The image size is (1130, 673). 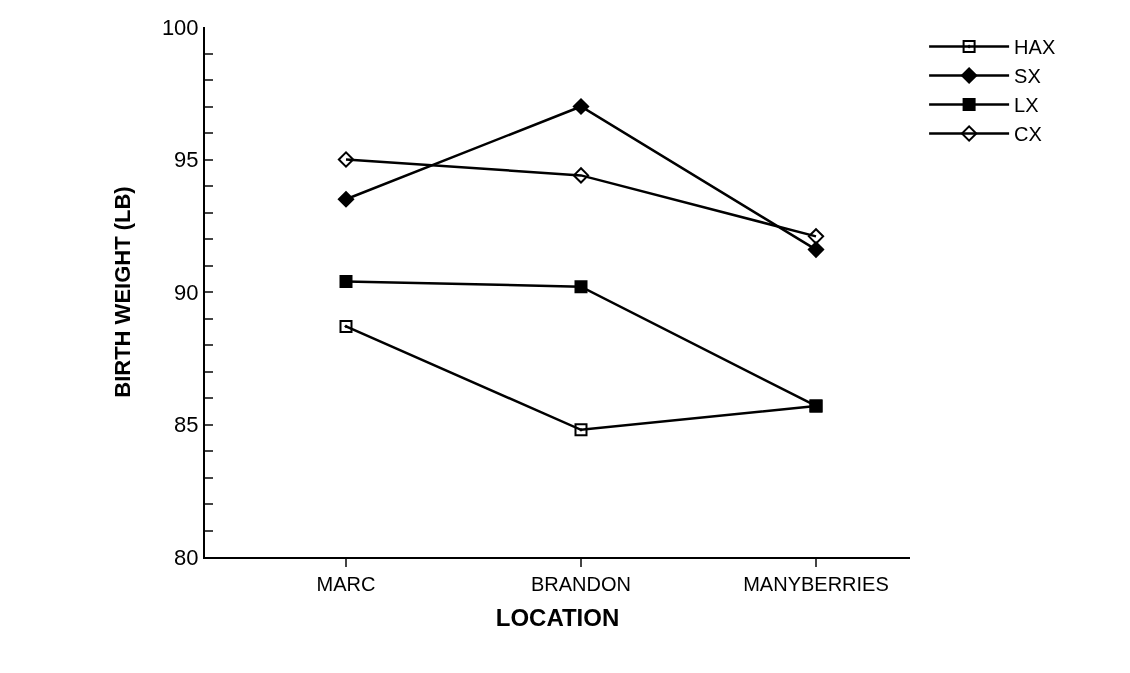 What do you see at coordinates (186, 425) in the screenshot?
I see `y-tick-label: 85` at bounding box center [186, 425].